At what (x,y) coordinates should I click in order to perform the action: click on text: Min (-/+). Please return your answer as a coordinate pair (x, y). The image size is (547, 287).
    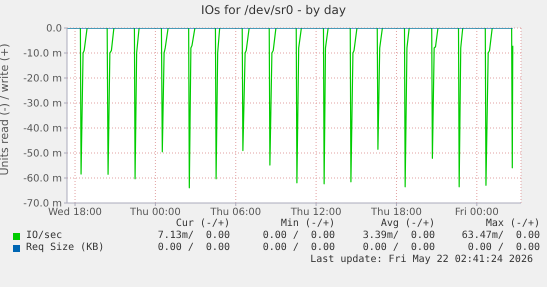
    Looking at the image, I should click on (307, 223).